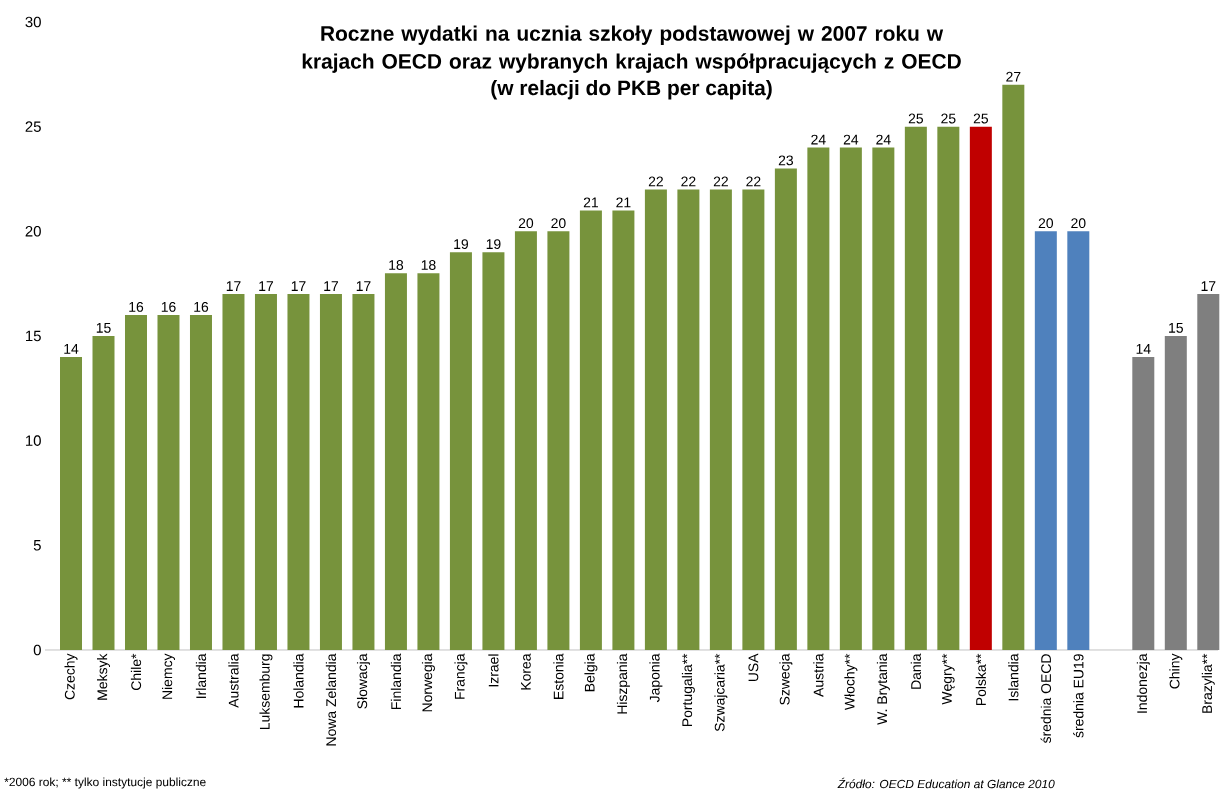 This screenshot has height=796, width=1220. I want to click on x-tick-label: Chiny, so click(1176, 671).